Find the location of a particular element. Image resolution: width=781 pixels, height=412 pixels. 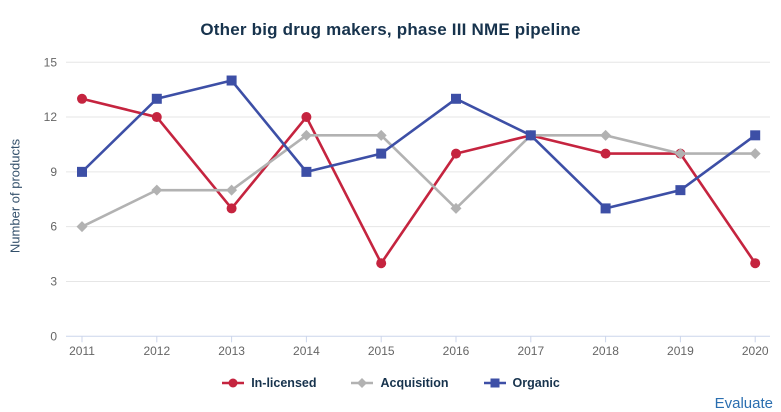

x-tick-label: 2015 is located at coordinates (381, 351).